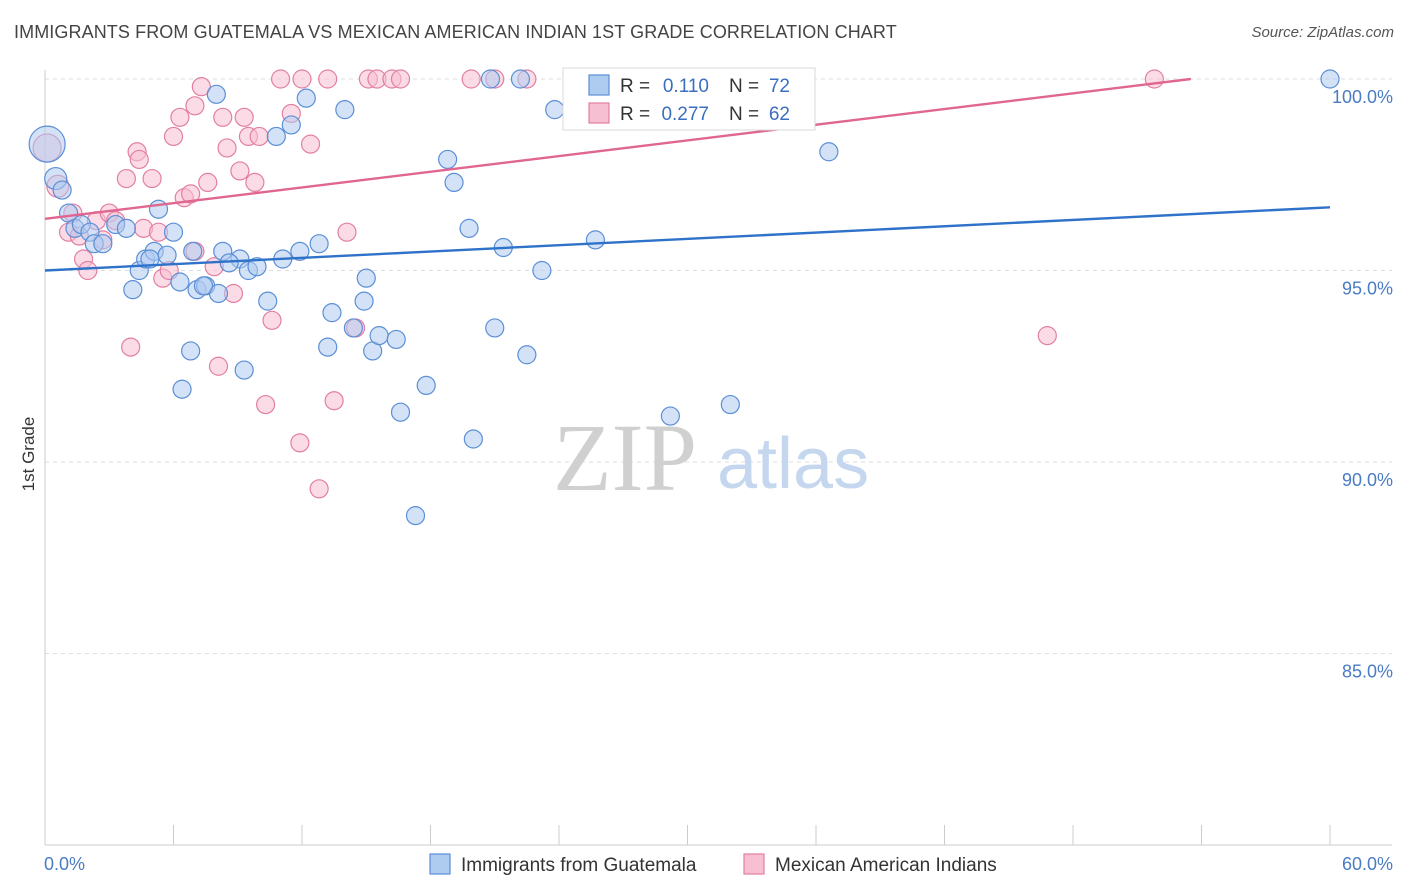  Describe the element at coordinates (744, 86) in the screenshot. I see `legend-n-label-blue: N =` at that location.